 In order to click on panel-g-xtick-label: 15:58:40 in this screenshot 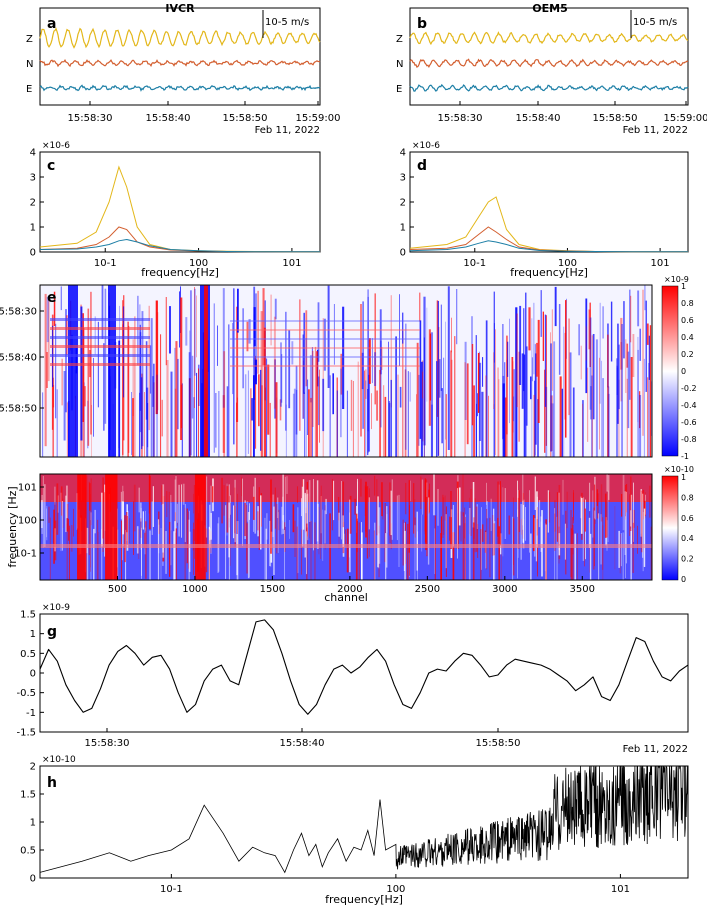, I will do `click(302, 743)`.